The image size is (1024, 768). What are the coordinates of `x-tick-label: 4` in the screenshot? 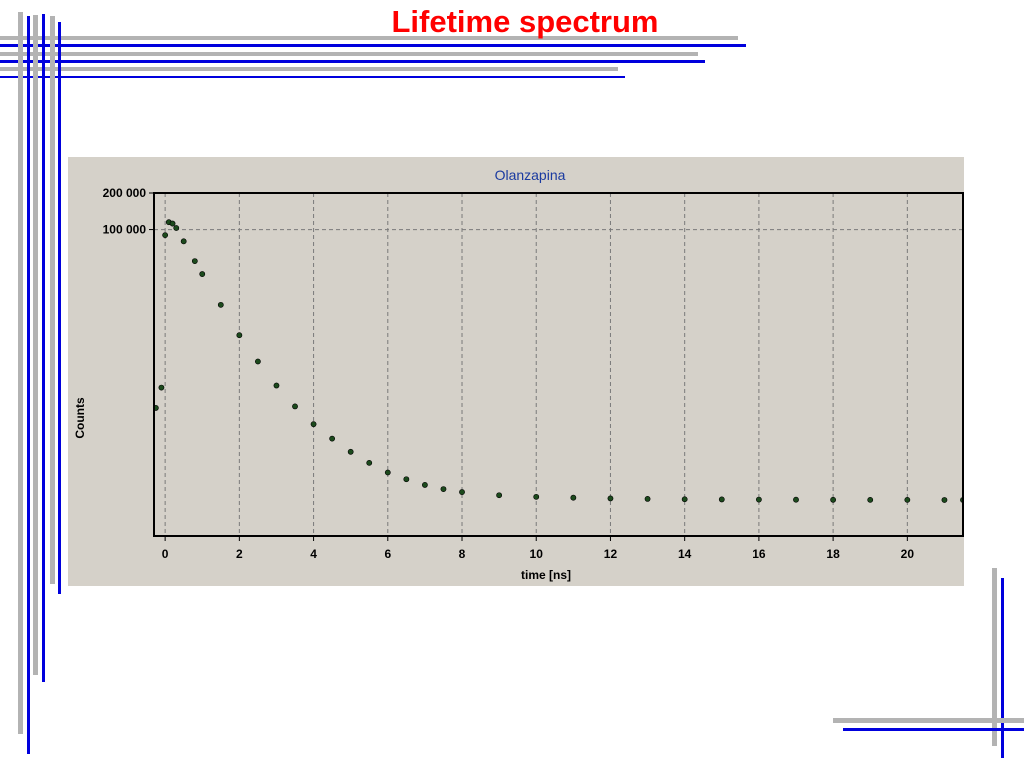 It's located at (313, 554).